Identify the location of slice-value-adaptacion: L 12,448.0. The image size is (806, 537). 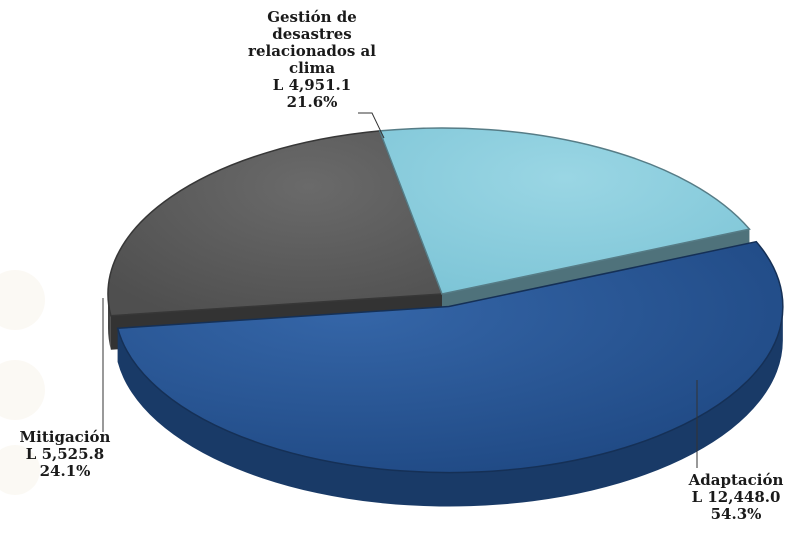
(736, 497).